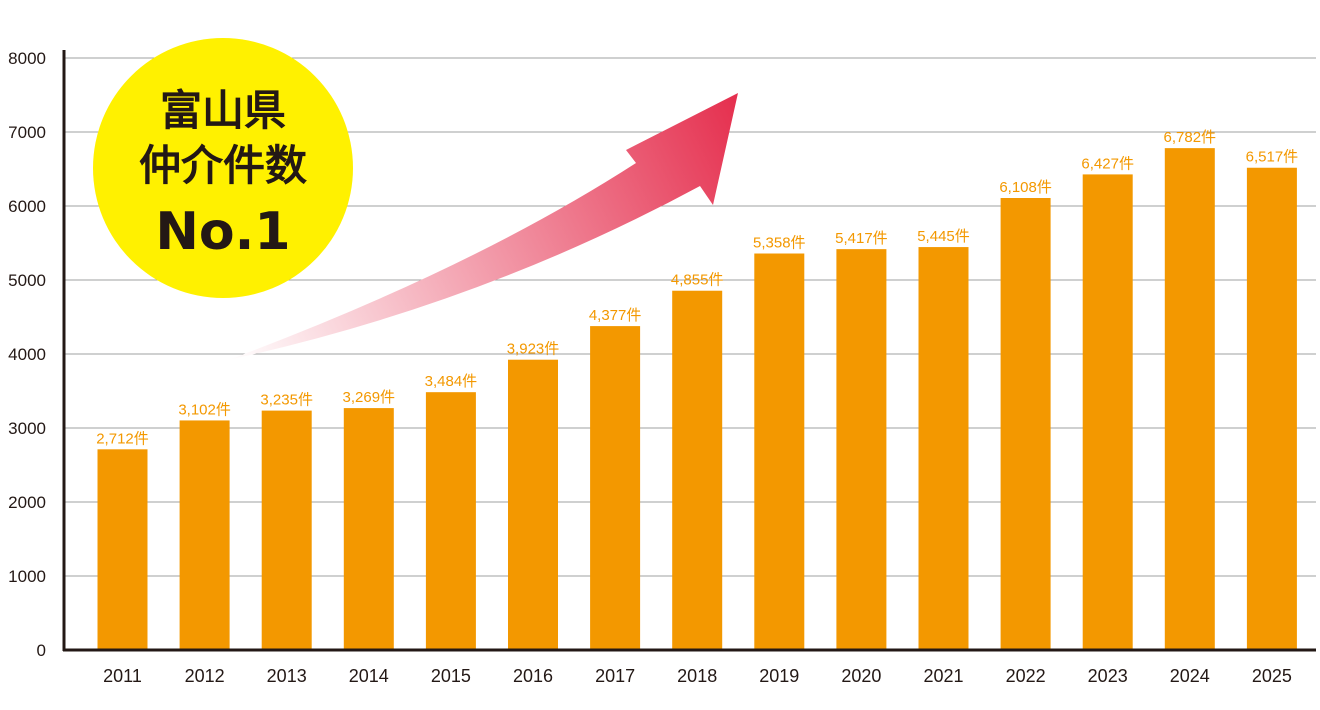 The image size is (1320, 710). What do you see at coordinates (205, 676) in the screenshot?
I see `x-tick-label: 2012` at bounding box center [205, 676].